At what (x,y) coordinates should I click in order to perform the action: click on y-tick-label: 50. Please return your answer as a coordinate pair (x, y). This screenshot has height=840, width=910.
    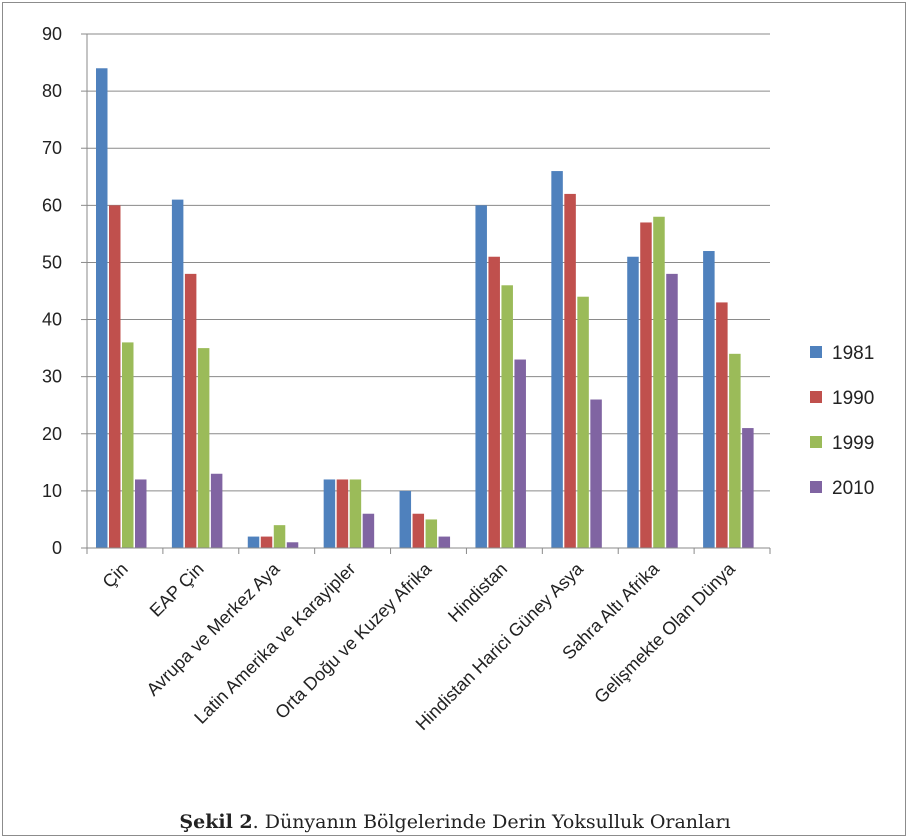
    Looking at the image, I should click on (52, 262).